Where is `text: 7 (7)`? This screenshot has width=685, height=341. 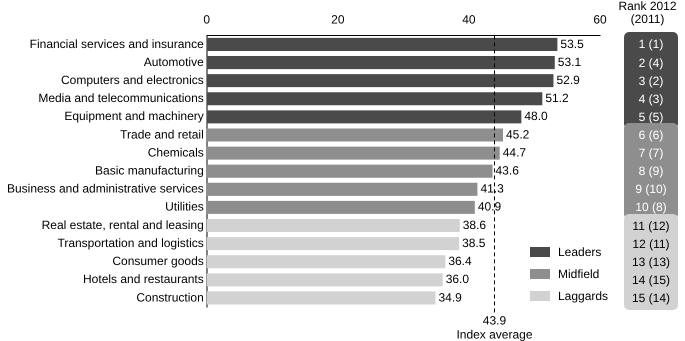 text: 7 (7) is located at coordinates (651, 153).